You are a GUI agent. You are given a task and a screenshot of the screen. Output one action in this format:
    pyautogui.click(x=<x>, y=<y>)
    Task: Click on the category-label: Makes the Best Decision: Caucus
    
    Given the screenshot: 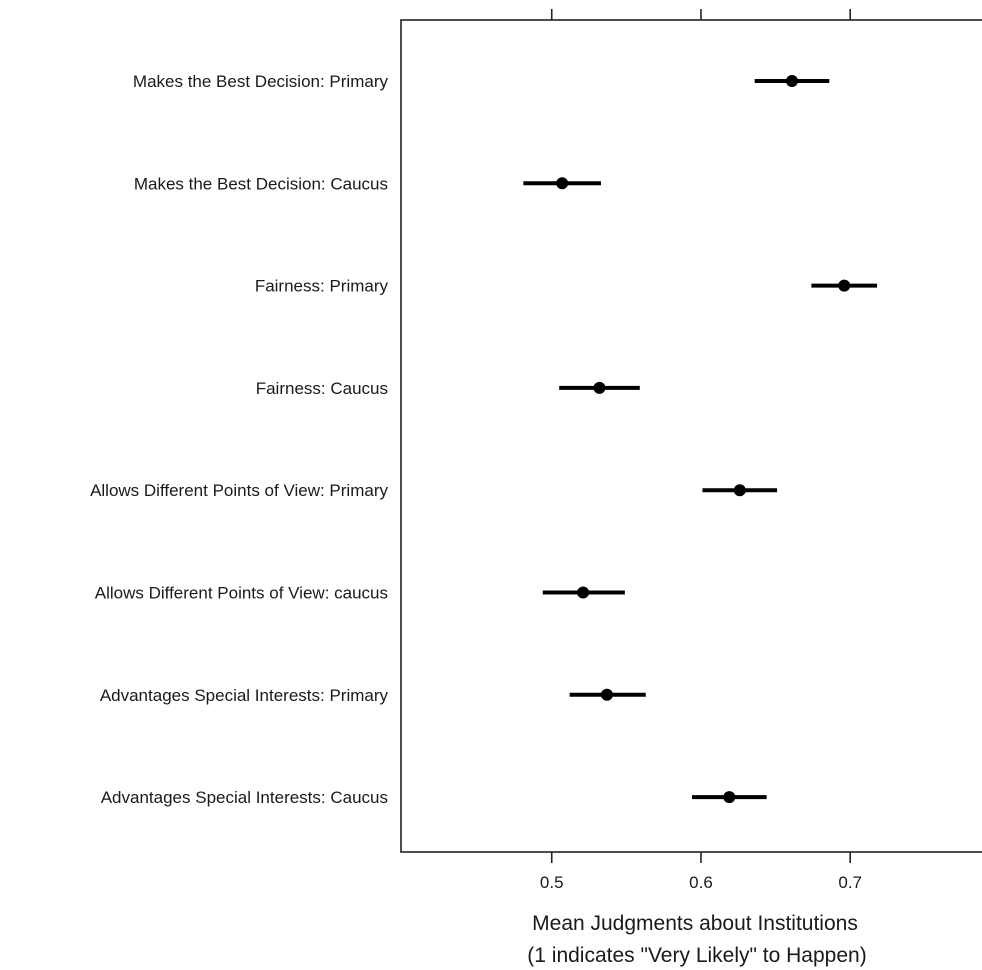 What is the action you would take?
    pyautogui.click(x=261, y=183)
    